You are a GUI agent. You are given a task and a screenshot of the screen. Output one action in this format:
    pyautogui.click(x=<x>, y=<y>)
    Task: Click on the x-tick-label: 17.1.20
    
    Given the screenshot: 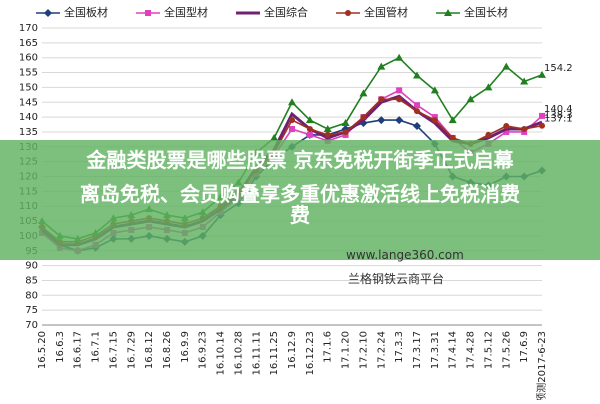 What is the action you would take?
    pyautogui.click(x=346, y=350)
    